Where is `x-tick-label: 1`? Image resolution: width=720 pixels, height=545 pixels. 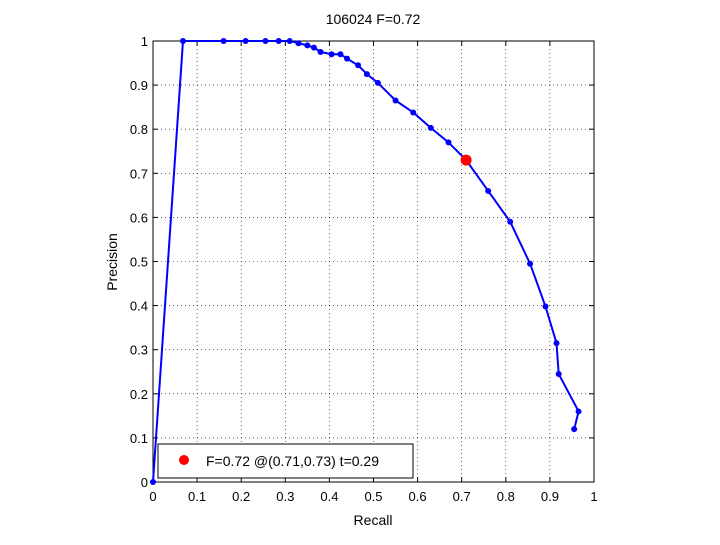 x-tick-label: 1 is located at coordinates (593, 496).